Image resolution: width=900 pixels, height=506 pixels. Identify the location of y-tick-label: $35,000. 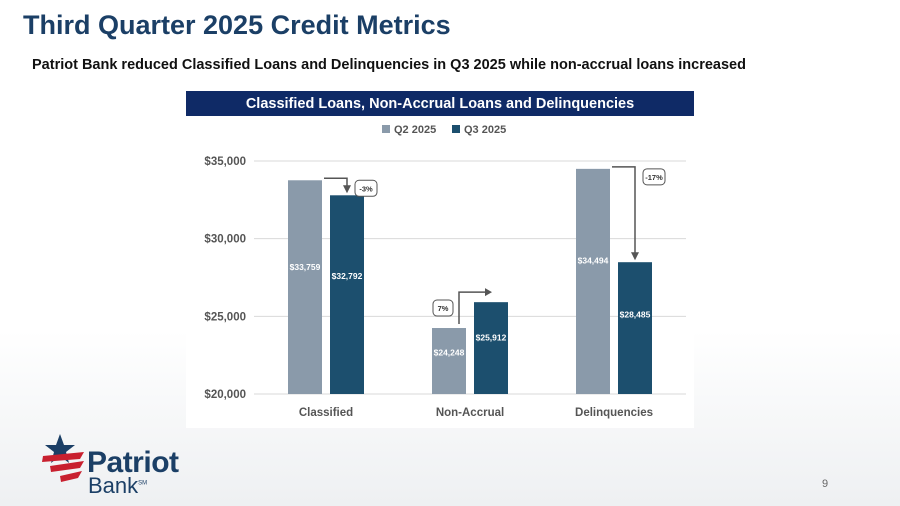
(225, 162).